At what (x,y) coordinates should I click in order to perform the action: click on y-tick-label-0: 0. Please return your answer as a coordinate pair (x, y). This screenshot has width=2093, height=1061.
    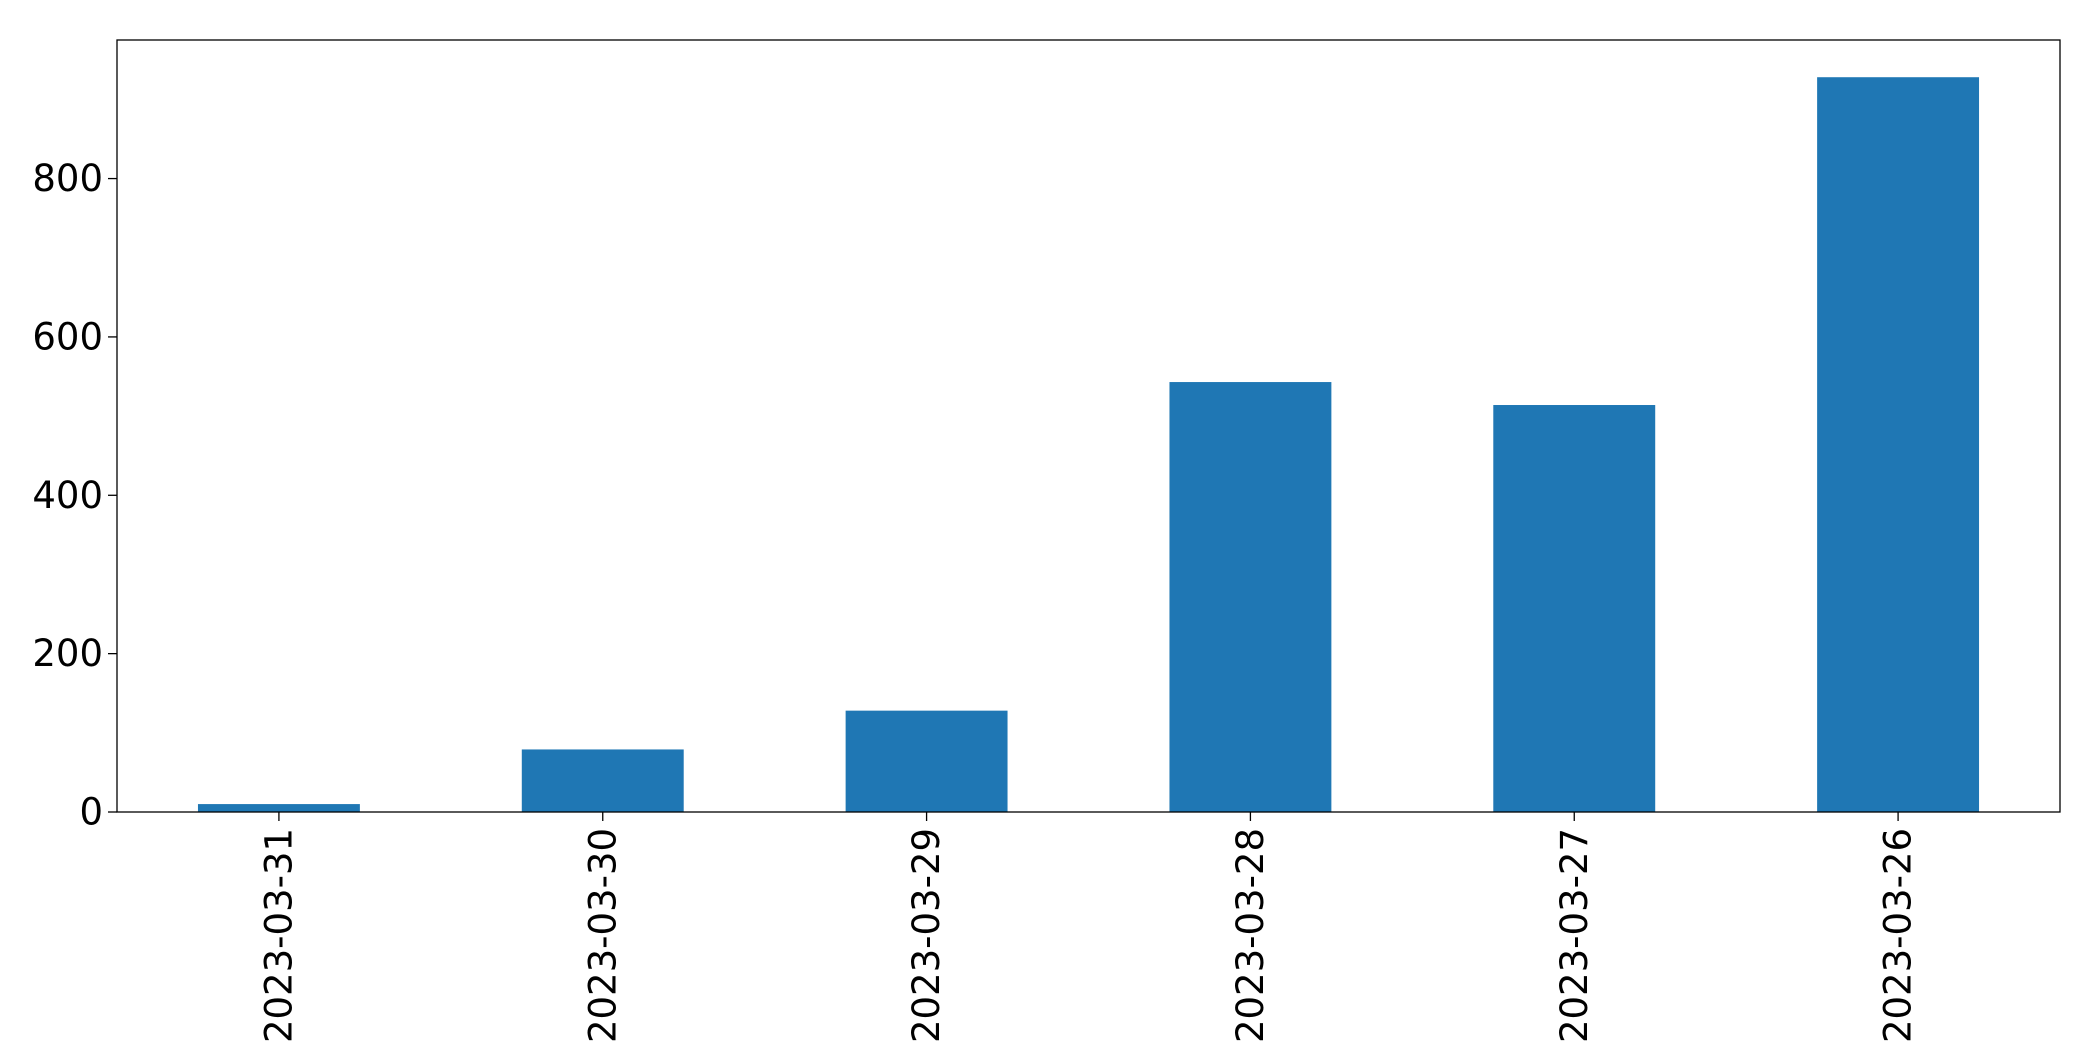
    Looking at the image, I should click on (91, 812).